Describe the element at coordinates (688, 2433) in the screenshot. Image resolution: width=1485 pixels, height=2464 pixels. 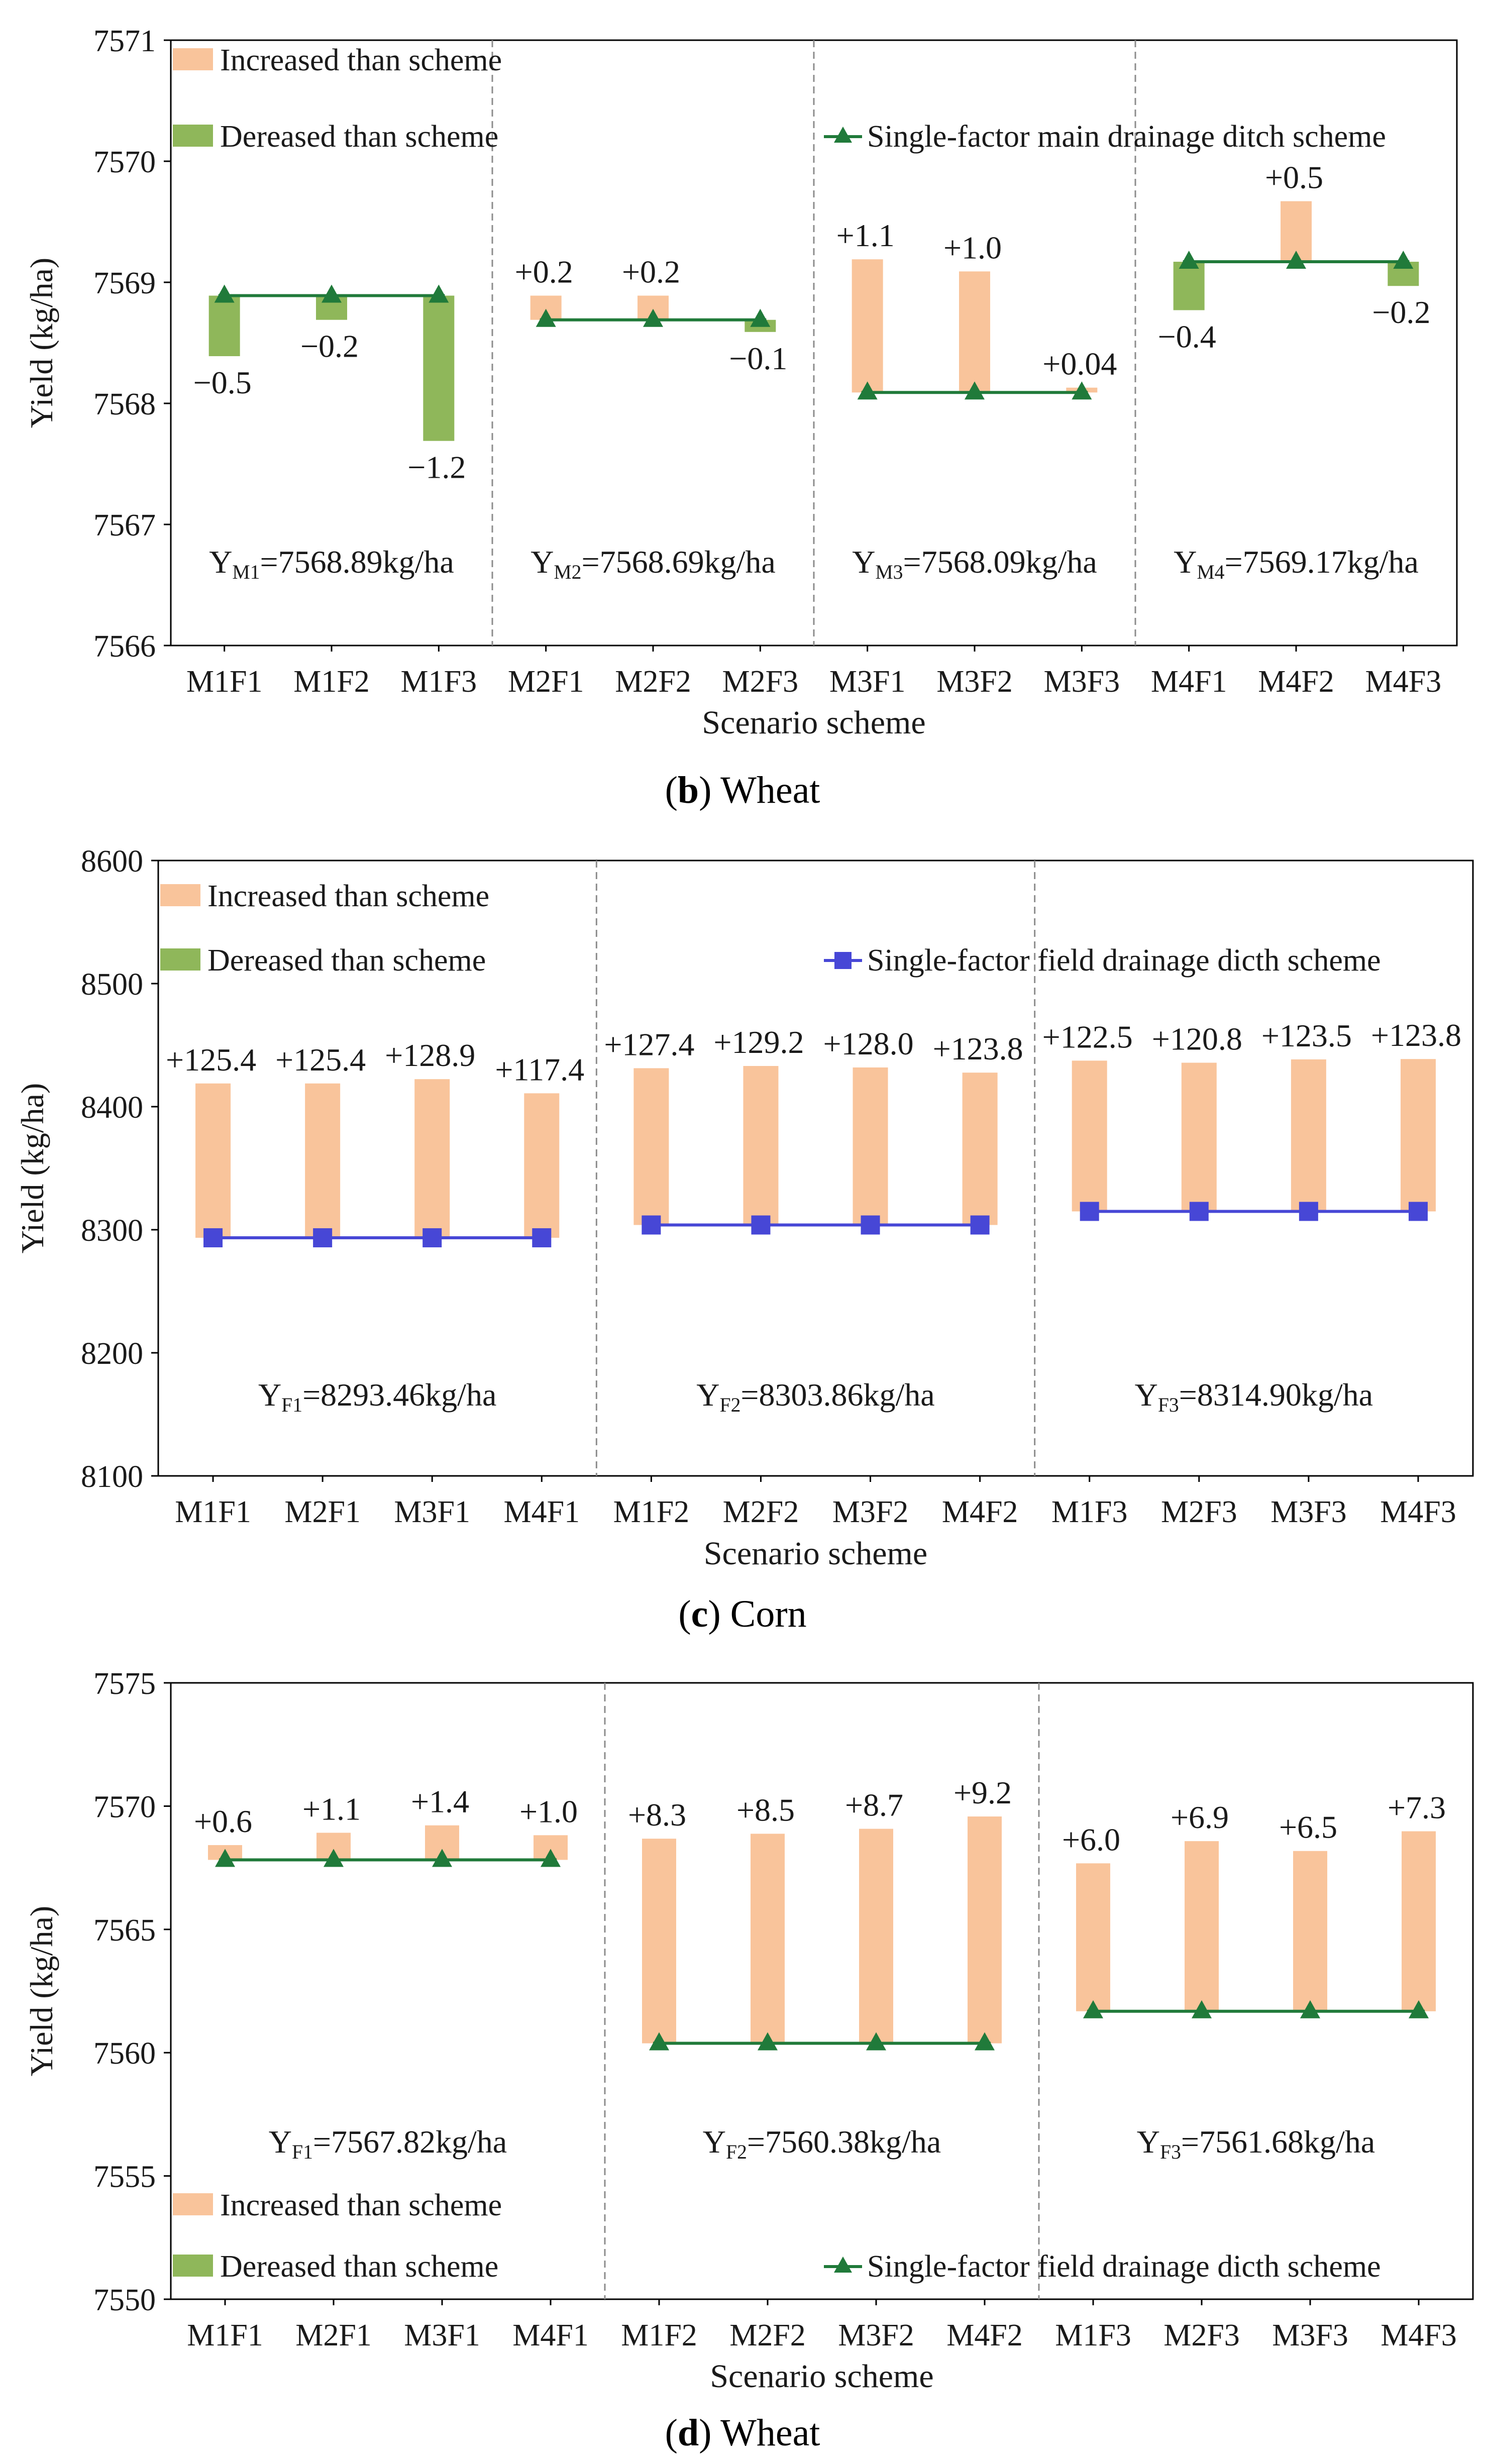
I see `caption-letter: d` at that location.